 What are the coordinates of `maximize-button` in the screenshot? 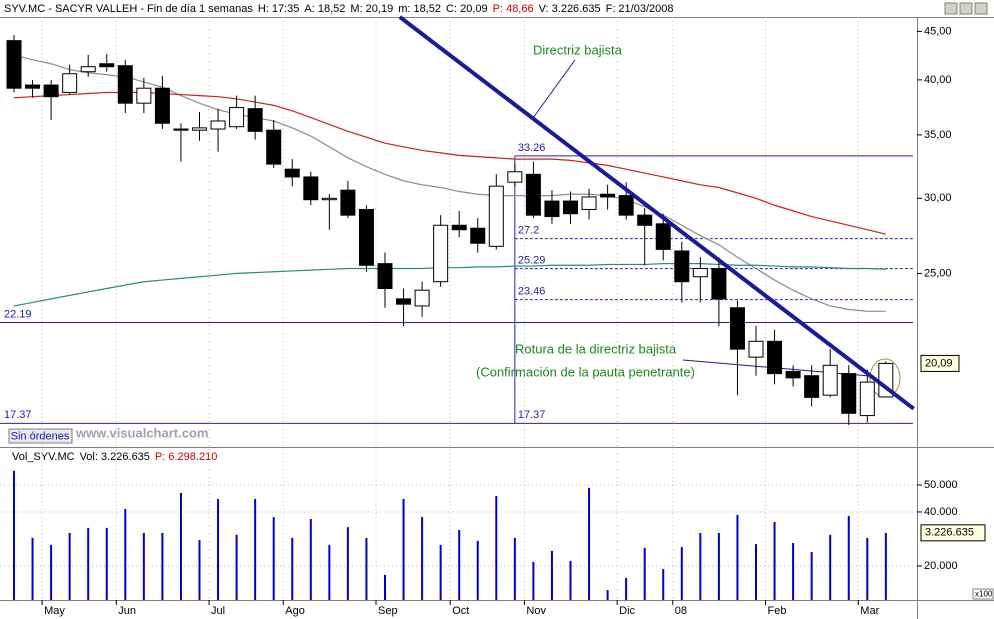 It's located at (966, 8).